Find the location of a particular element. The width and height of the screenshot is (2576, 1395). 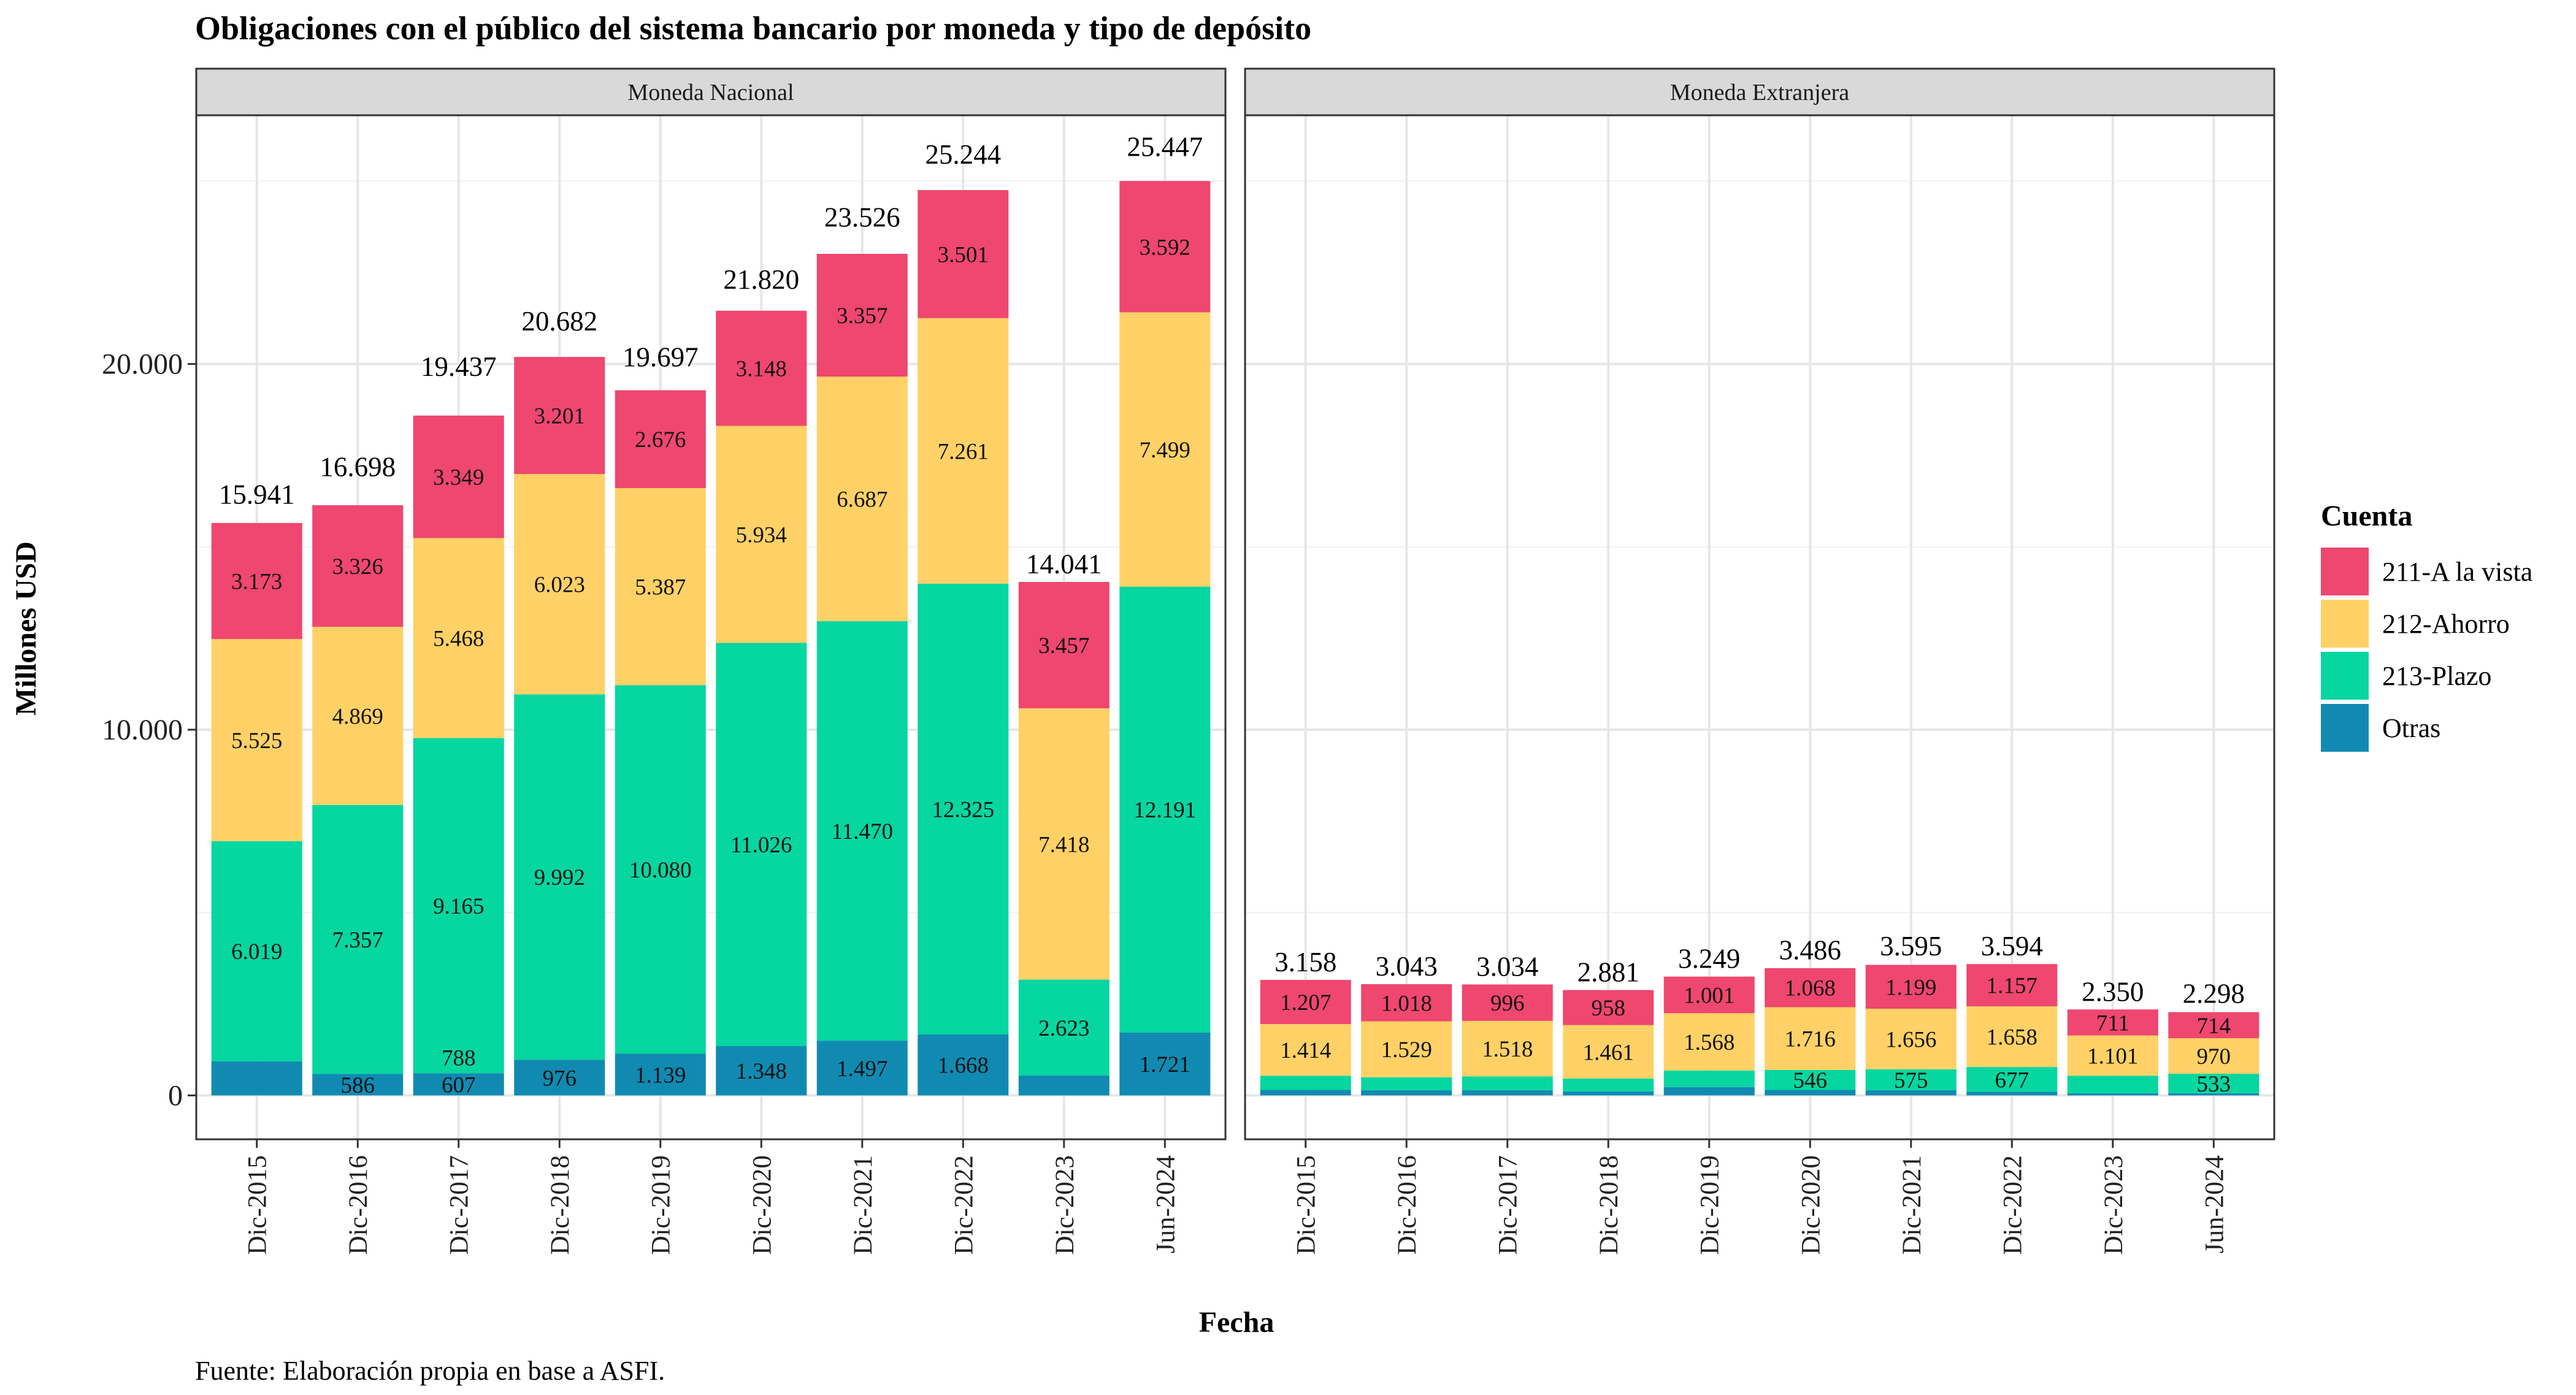

legend-title: Cuenta is located at coordinates (2366, 516).